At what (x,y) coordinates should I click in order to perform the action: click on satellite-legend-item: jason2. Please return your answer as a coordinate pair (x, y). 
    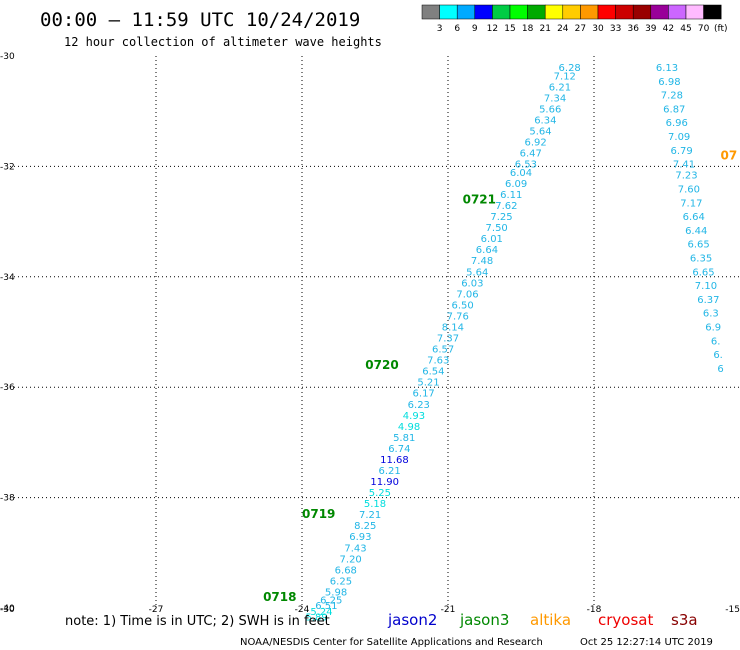
    Looking at the image, I should click on (412, 620).